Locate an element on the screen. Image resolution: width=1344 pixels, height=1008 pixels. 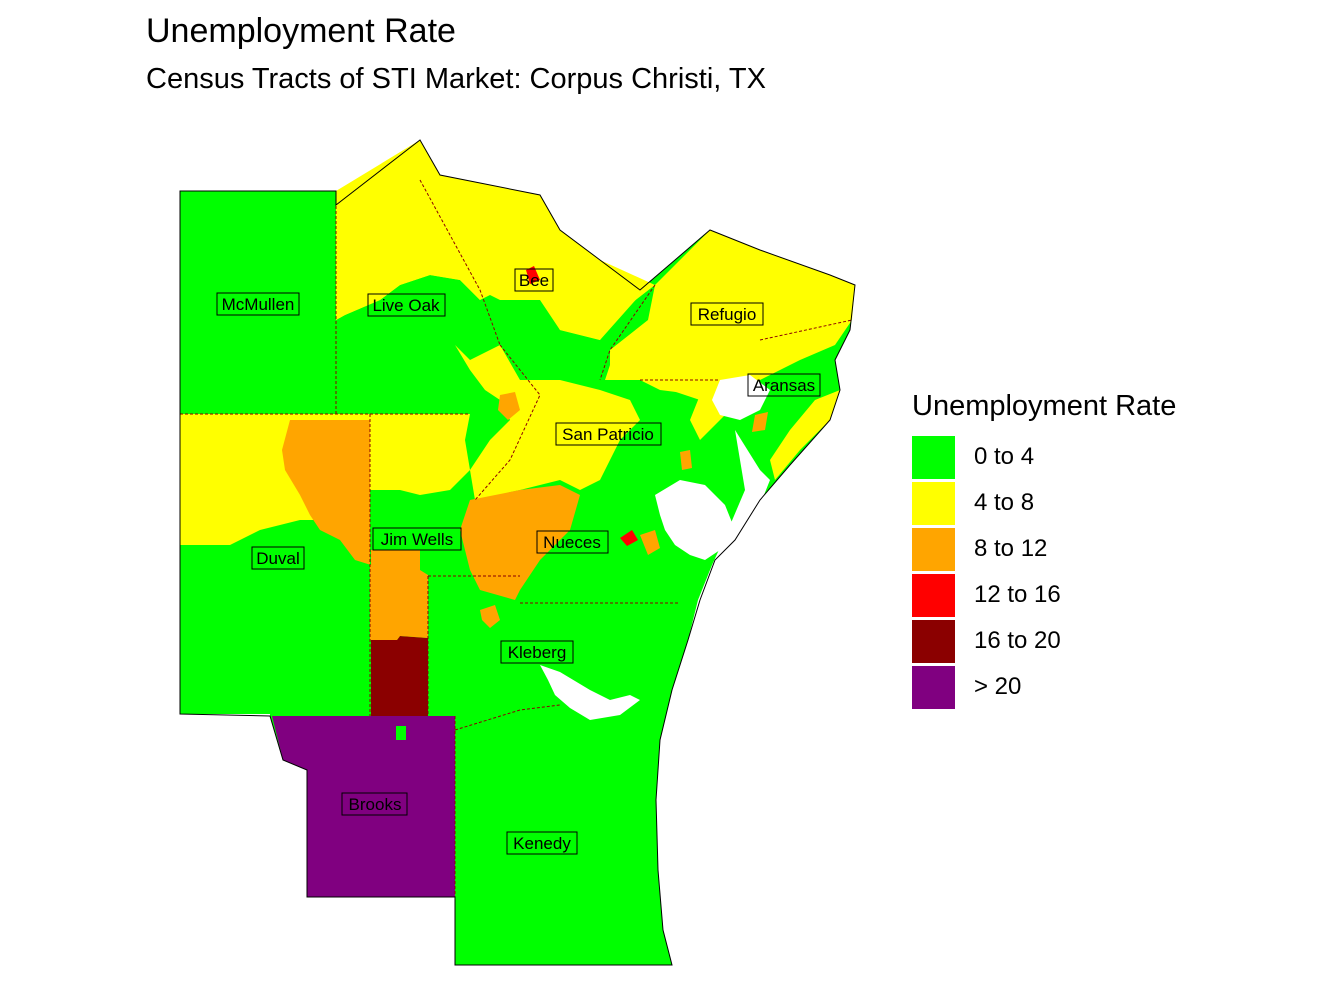
legend-item: 12 to 16 is located at coordinates (1044, 595).